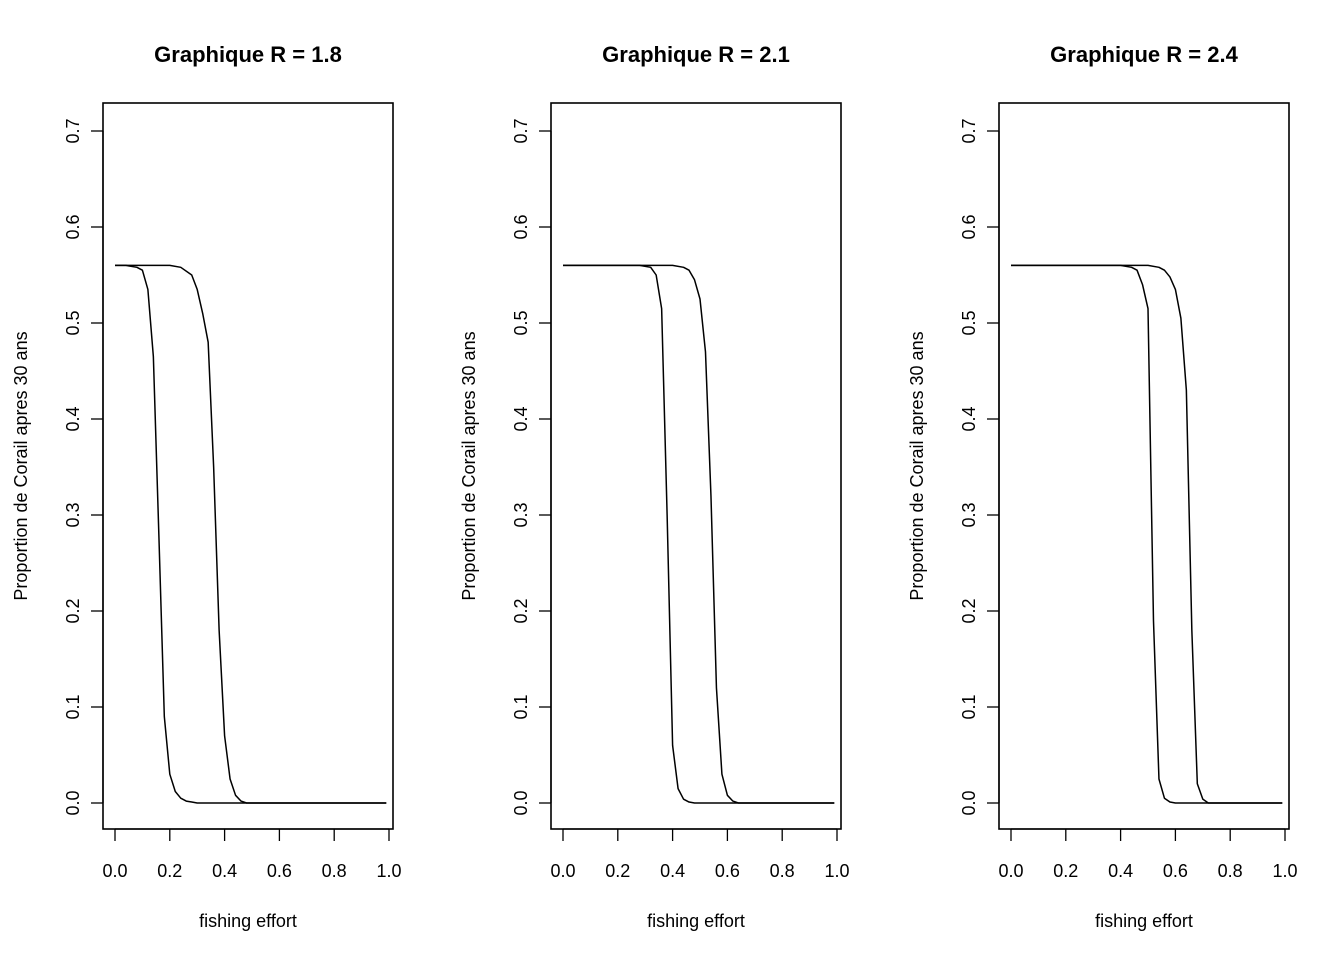 This screenshot has width=1344, height=960. What do you see at coordinates (696, 54) in the screenshot?
I see `chart-title: Graphique R = 2.1` at bounding box center [696, 54].